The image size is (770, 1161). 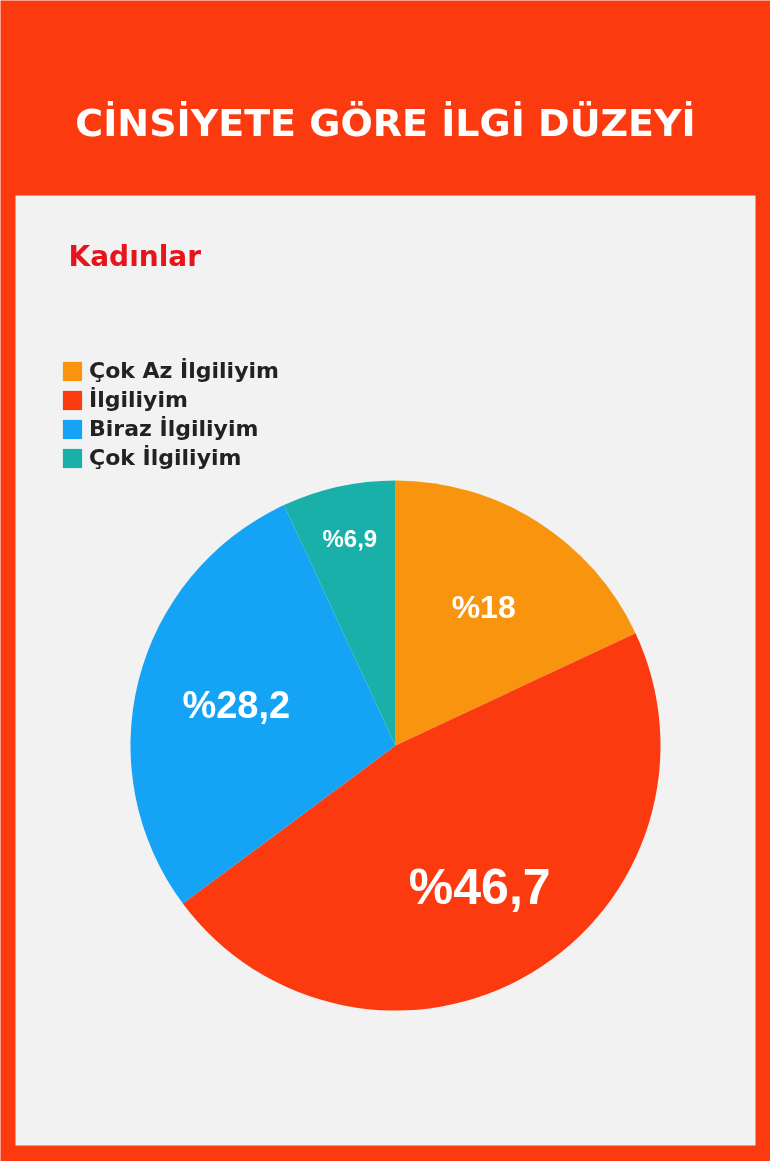 I want to click on legend-label: Çok İlgiliyim, so click(x=165, y=457).